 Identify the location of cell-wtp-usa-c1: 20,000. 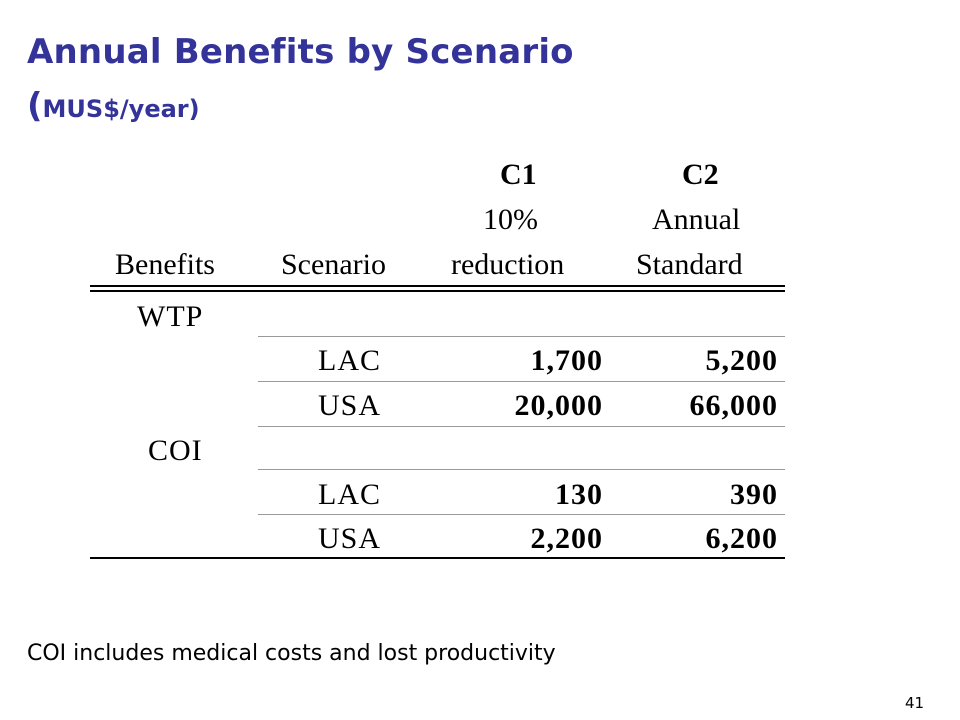
(558, 405).